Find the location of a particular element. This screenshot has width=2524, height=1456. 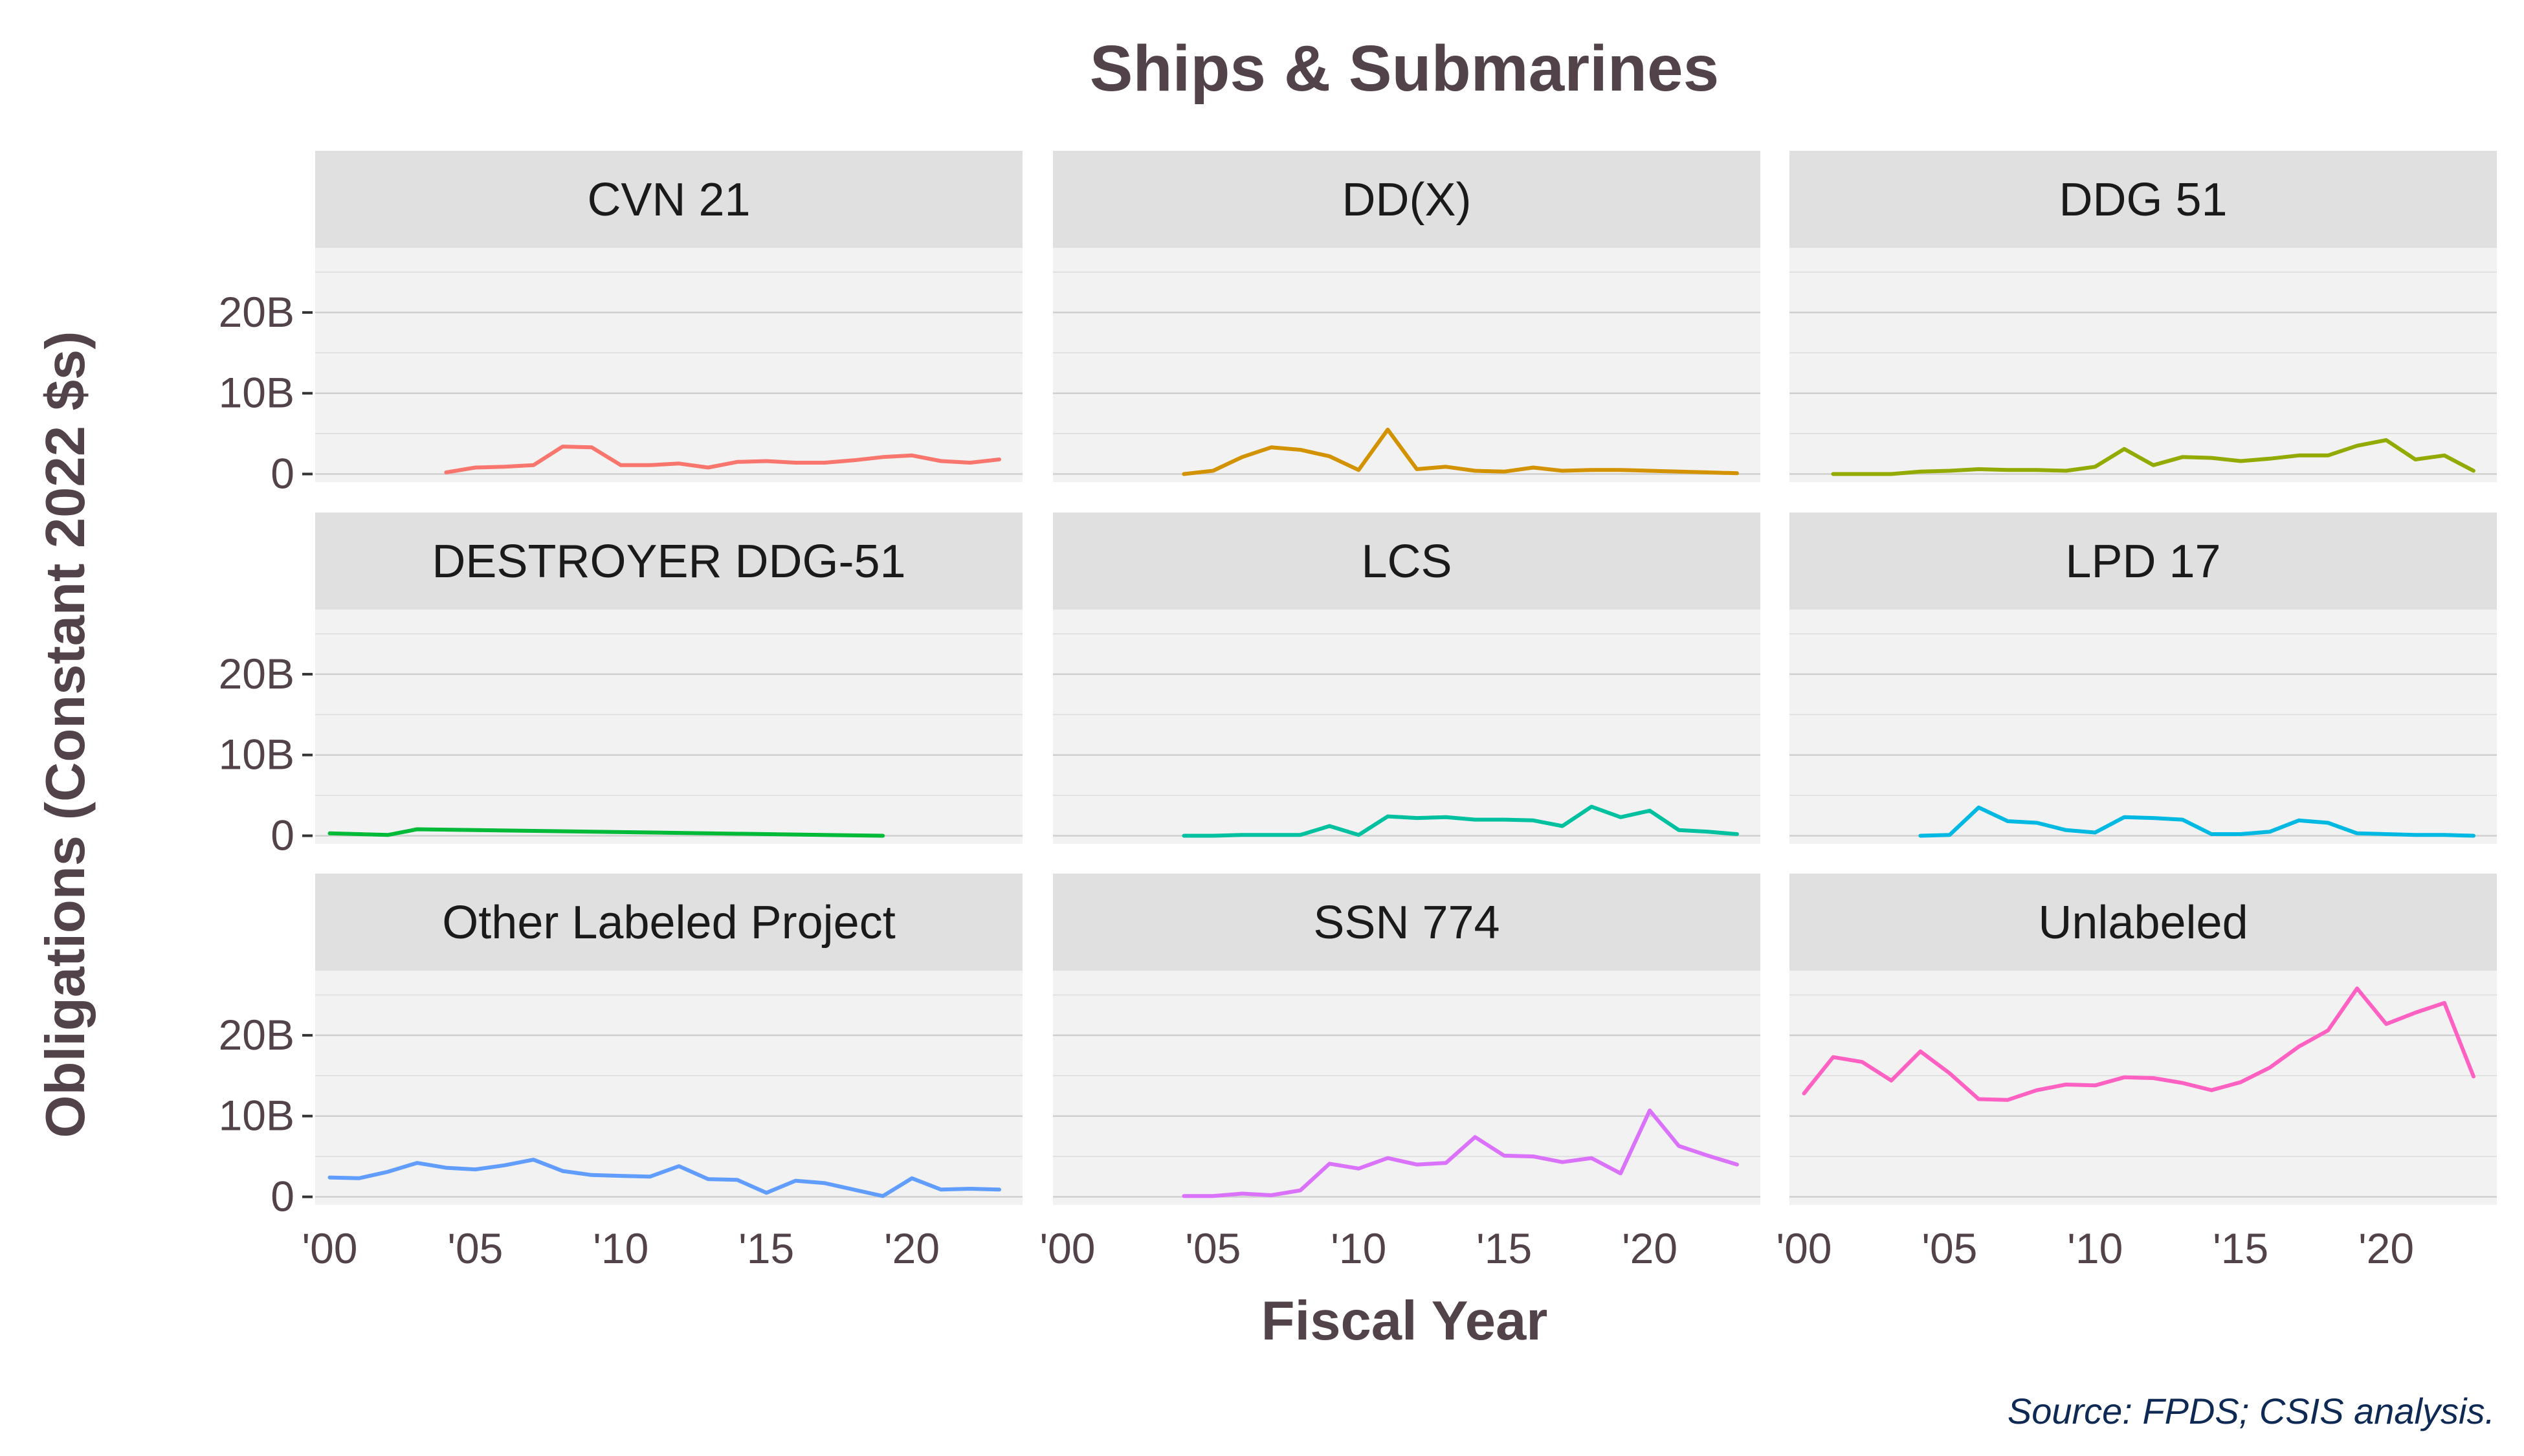

facet-strip-label: CVN 21 is located at coordinates (668, 200).